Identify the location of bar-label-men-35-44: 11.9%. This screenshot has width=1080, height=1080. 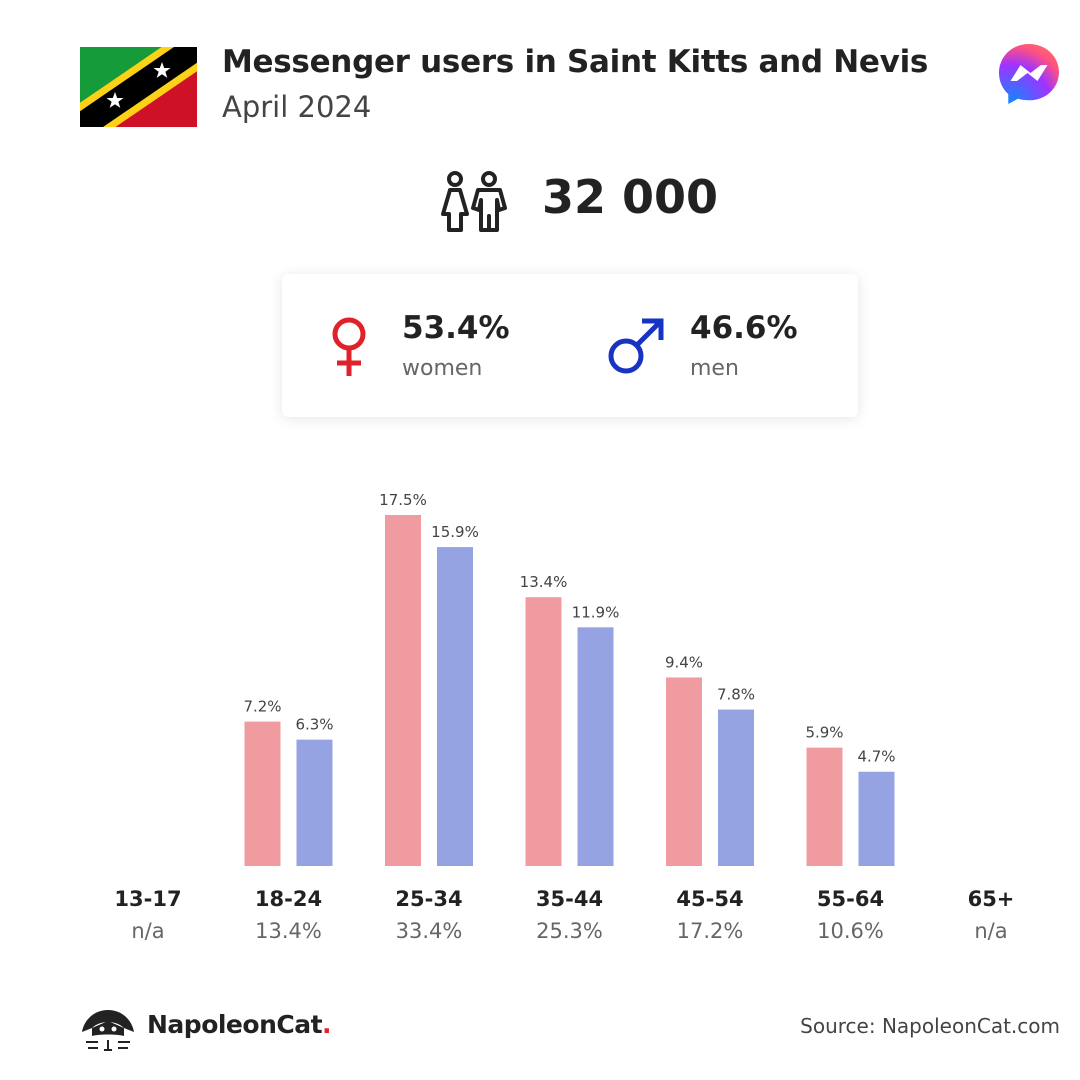
(596, 612).